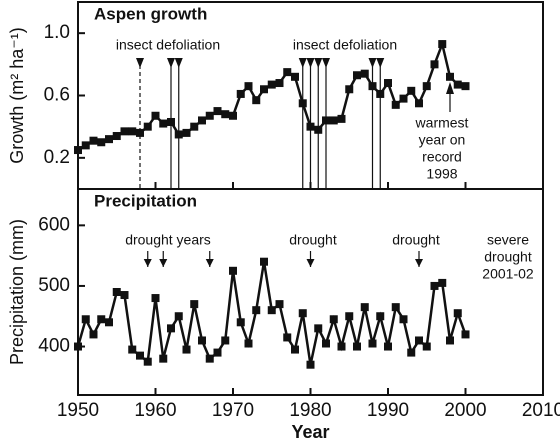  What do you see at coordinates (442, 157) in the screenshot?
I see `annotation: record` at bounding box center [442, 157].